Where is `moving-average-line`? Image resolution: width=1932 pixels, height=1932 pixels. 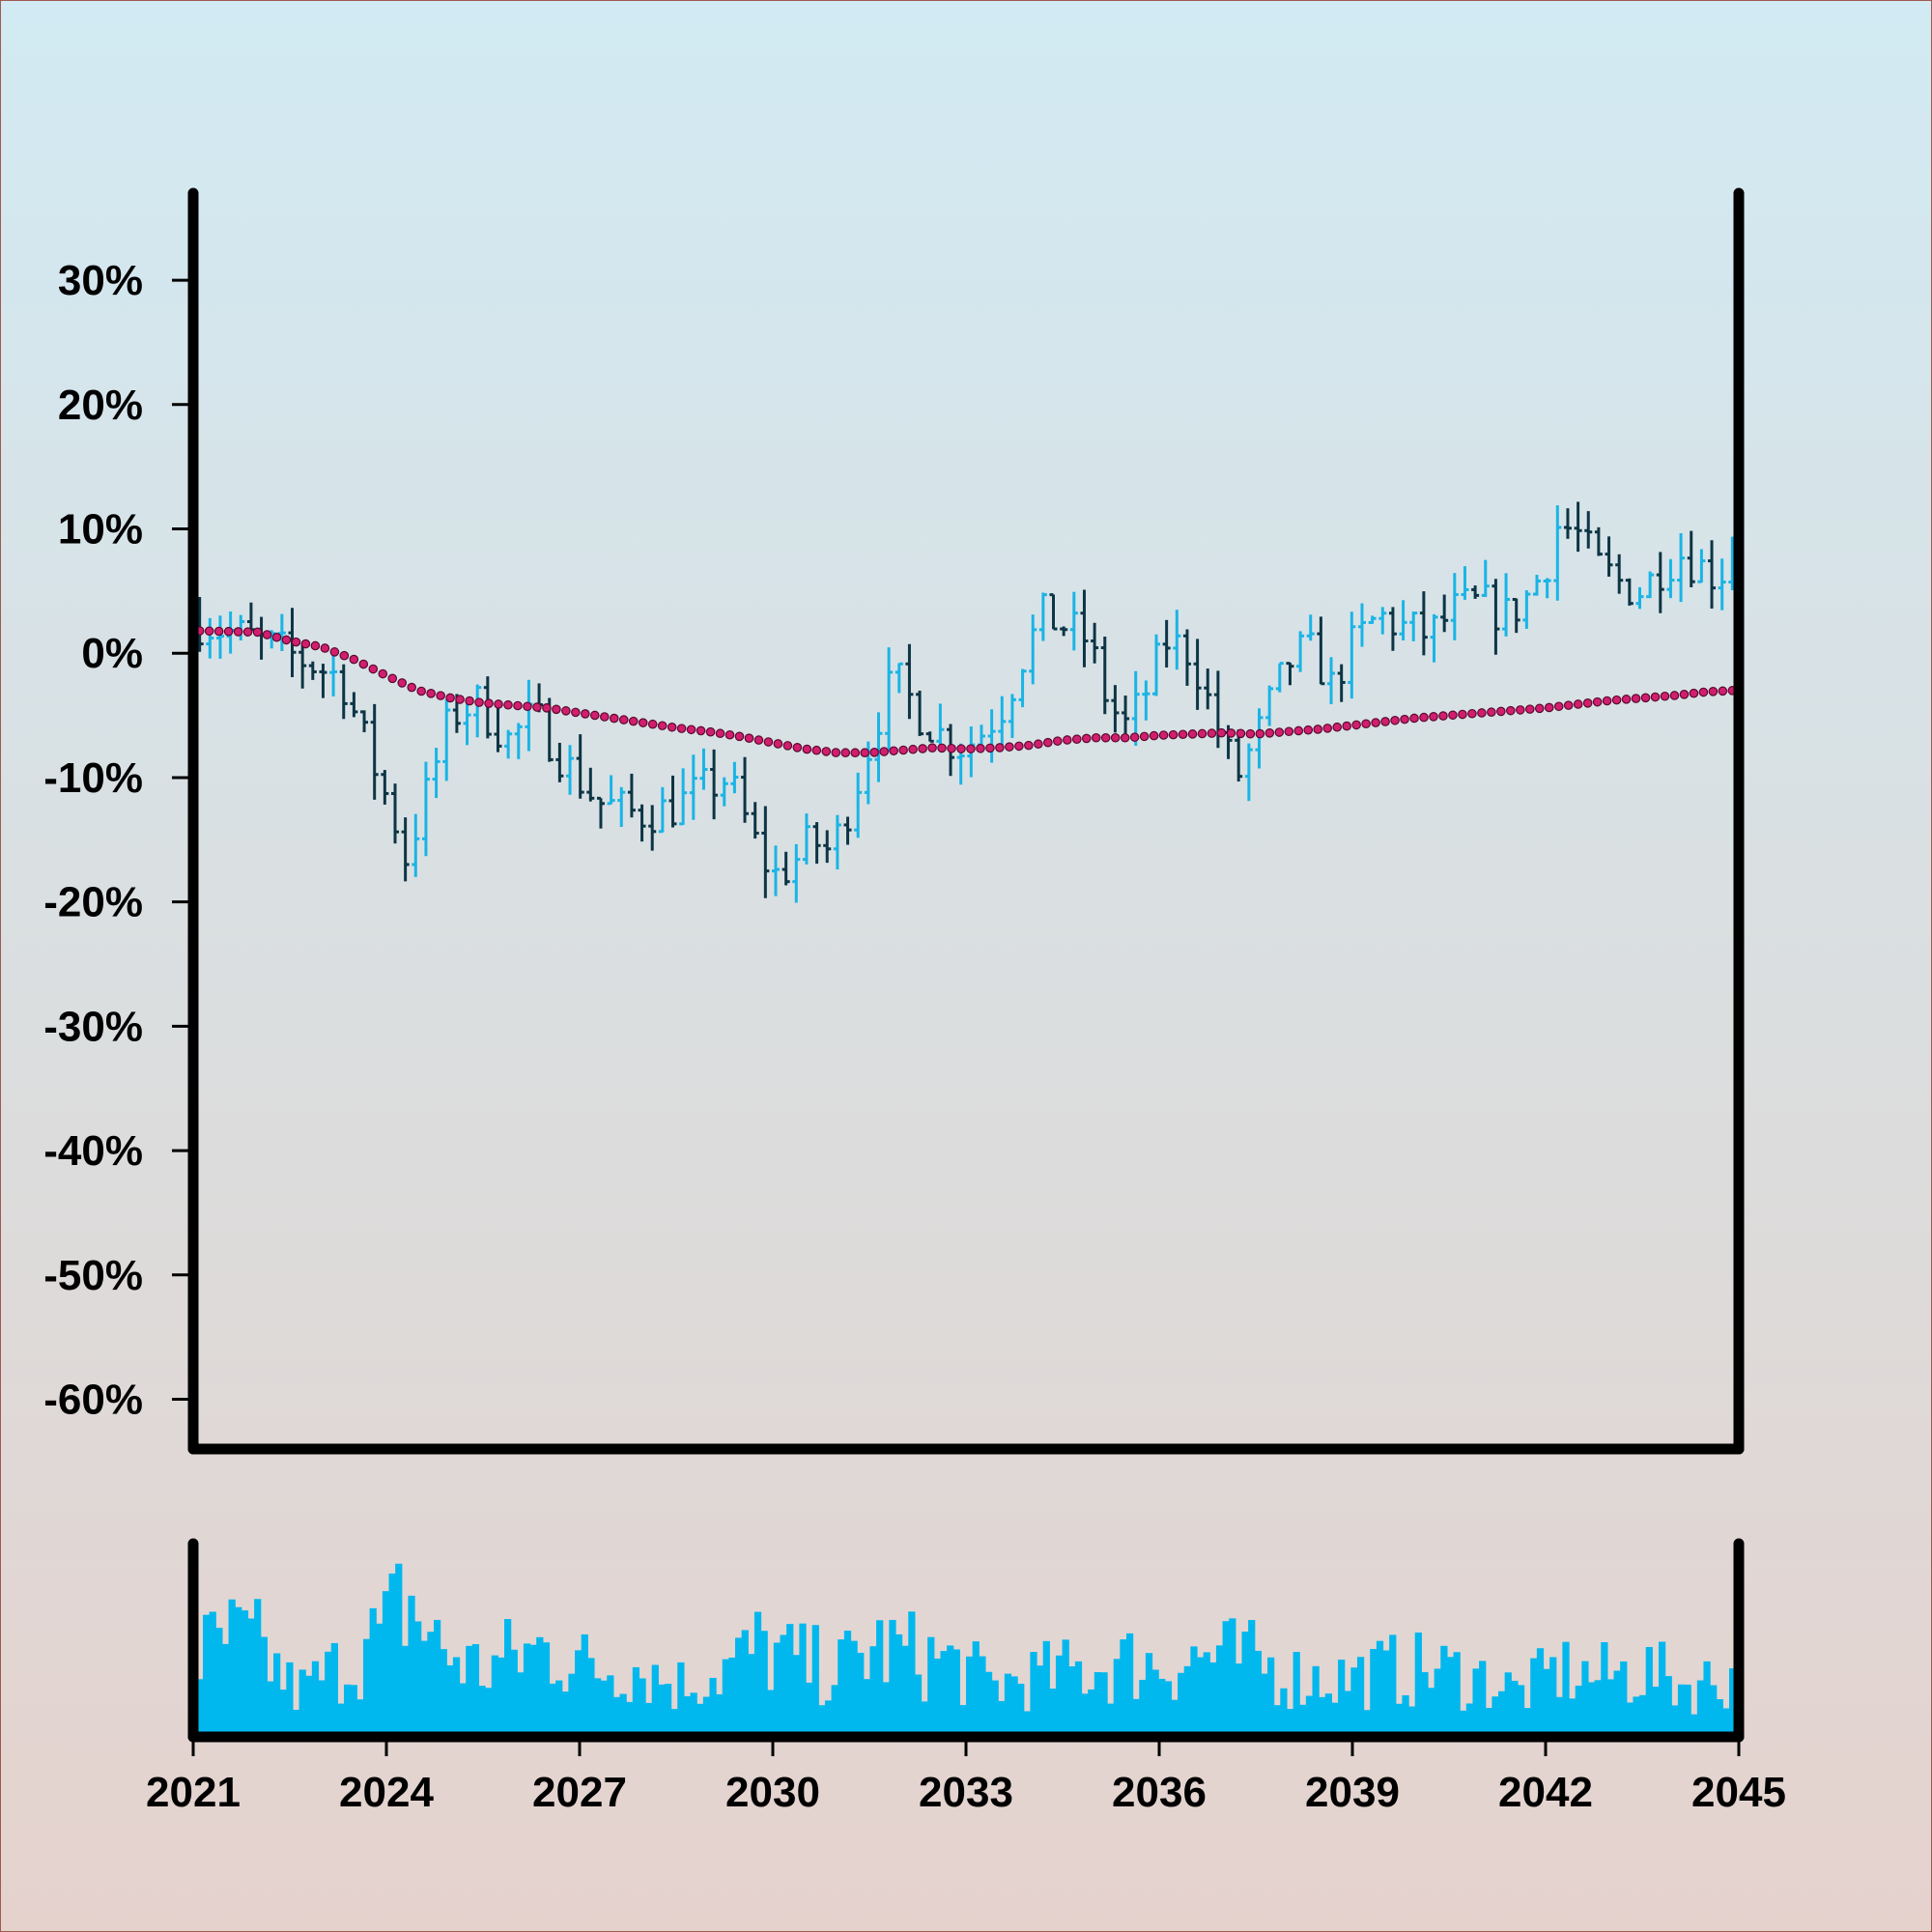 moving-average-line is located at coordinates (966, 692).